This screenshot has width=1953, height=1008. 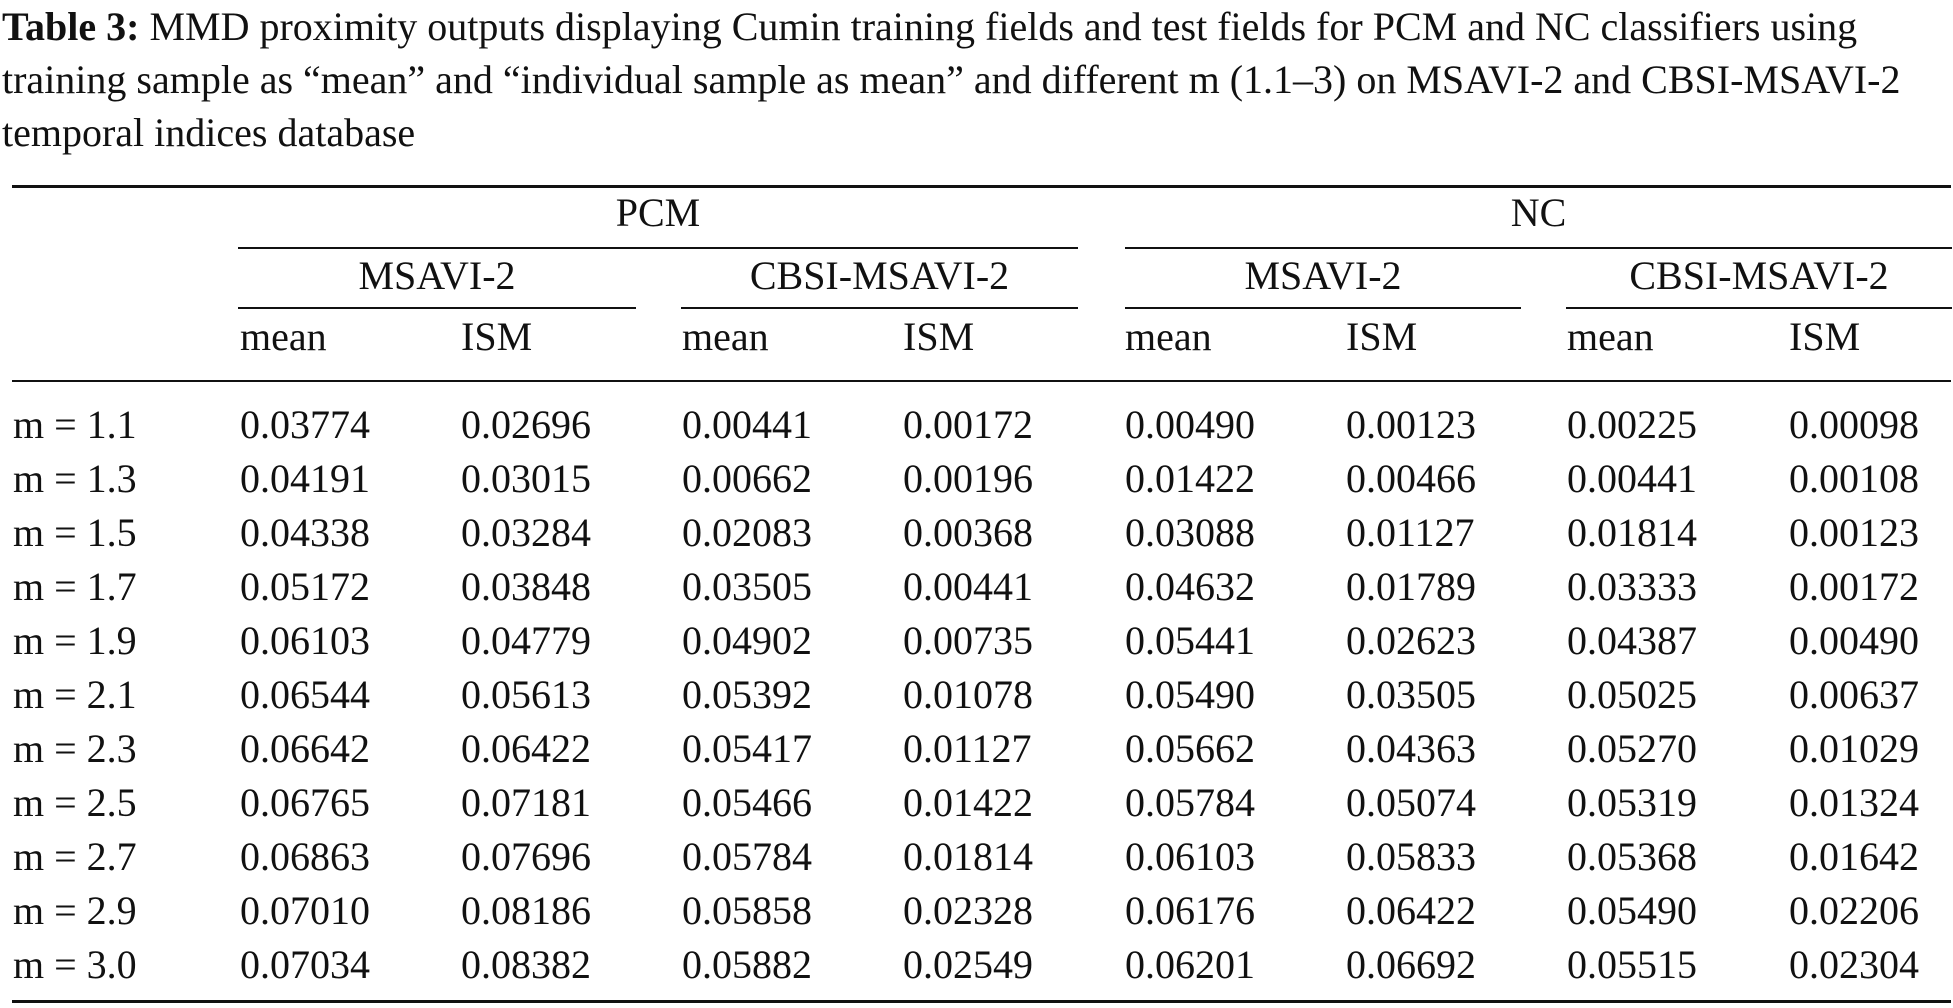 What do you see at coordinates (1854, 964) in the screenshot?
I see `table-cell: 0.02304` at bounding box center [1854, 964].